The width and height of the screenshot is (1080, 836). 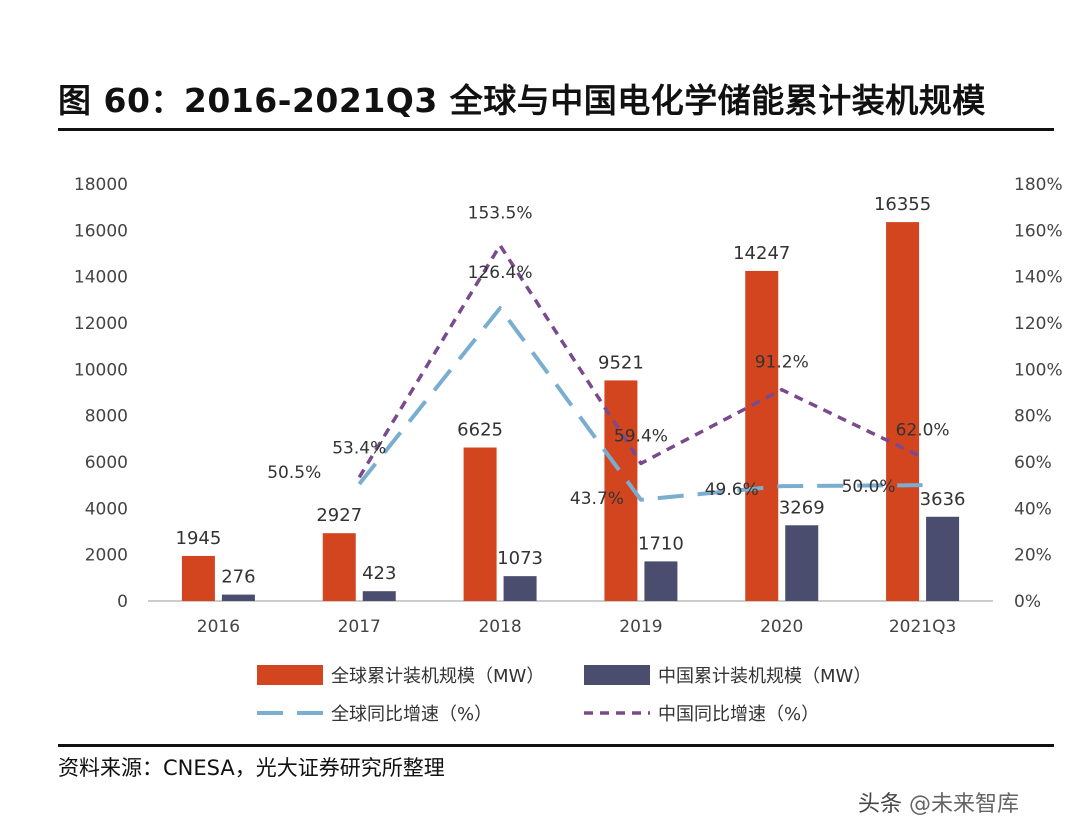 I want to click on china-bar-label: 276, so click(x=238, y=577).